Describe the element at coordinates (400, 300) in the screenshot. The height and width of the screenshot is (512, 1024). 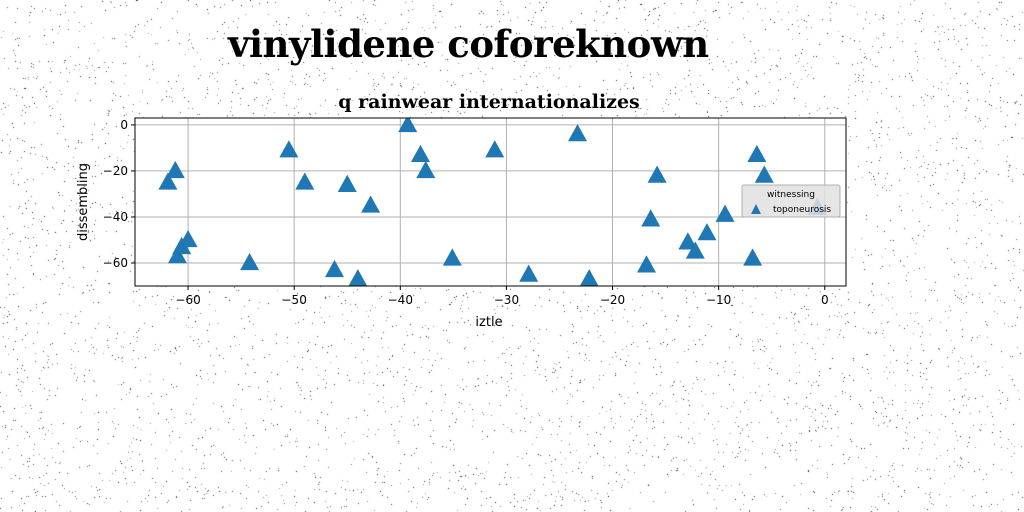
I see `x-tick-label: −40` at that location.